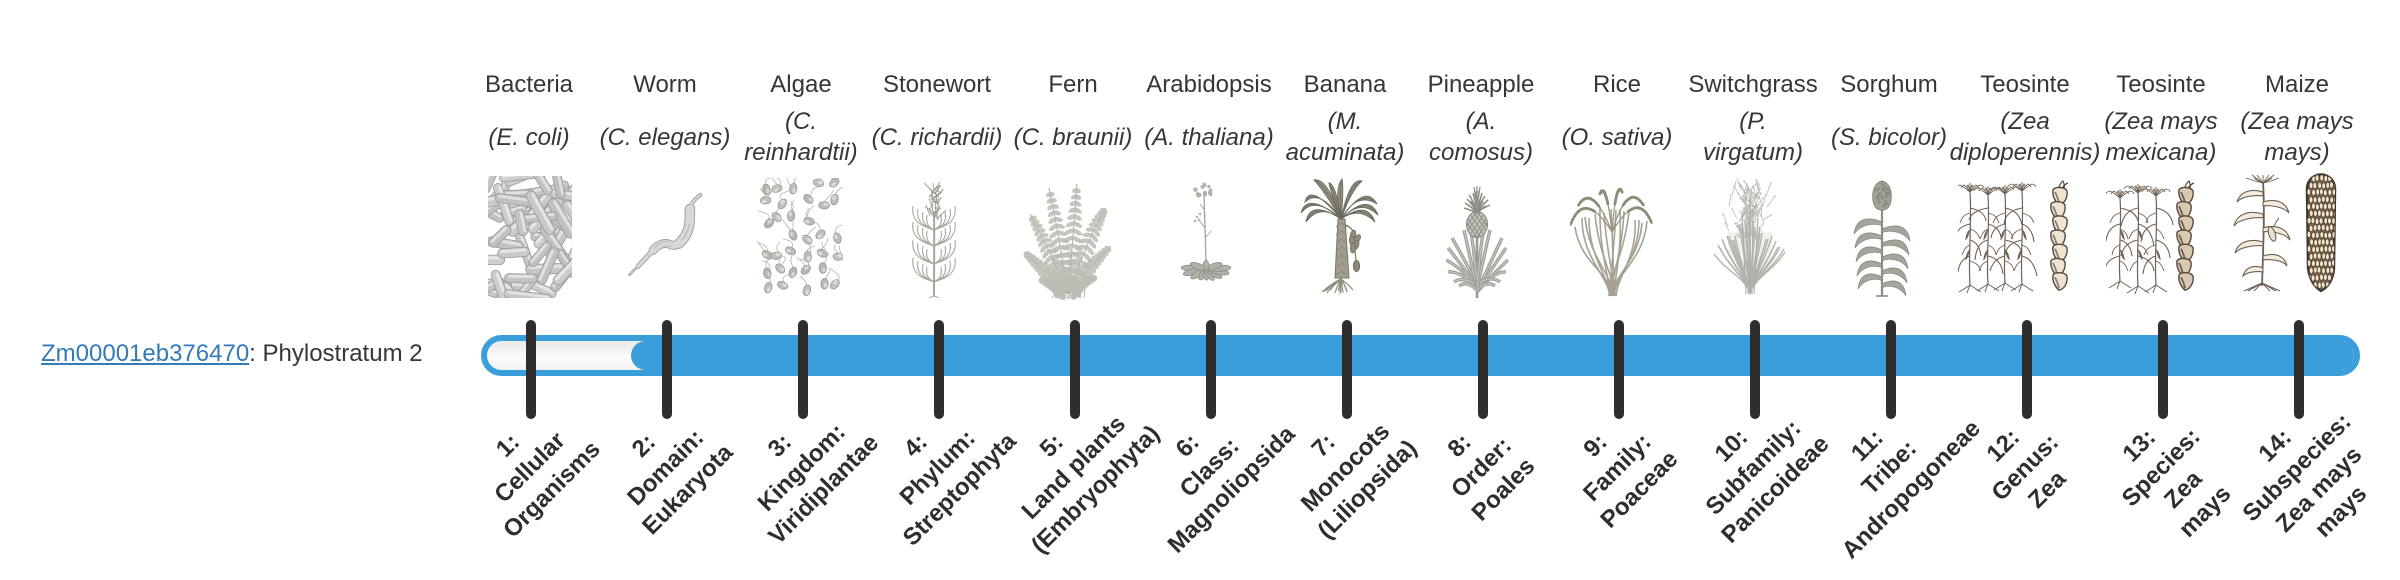 The image size is (2400, 580). I want to click on svg-text: 13:Species:Zeamays, so click(2172, 478).